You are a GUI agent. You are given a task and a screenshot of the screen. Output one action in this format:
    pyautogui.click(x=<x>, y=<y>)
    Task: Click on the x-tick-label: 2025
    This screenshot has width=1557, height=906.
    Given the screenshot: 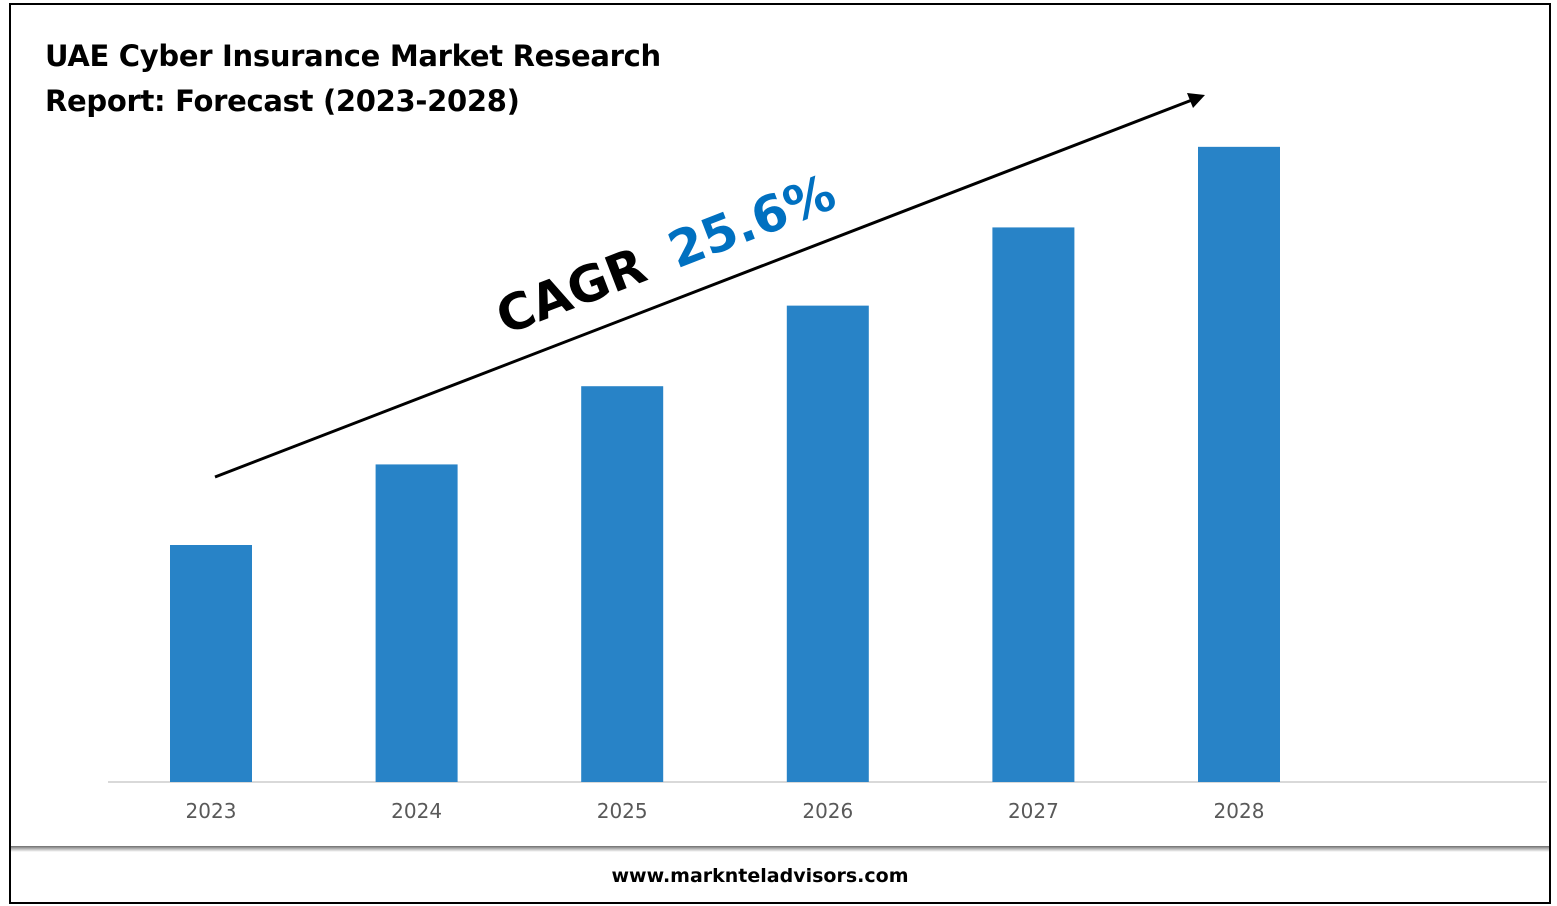 What is the action you would take?
    pyautogui.click(x=622, y=811)
    